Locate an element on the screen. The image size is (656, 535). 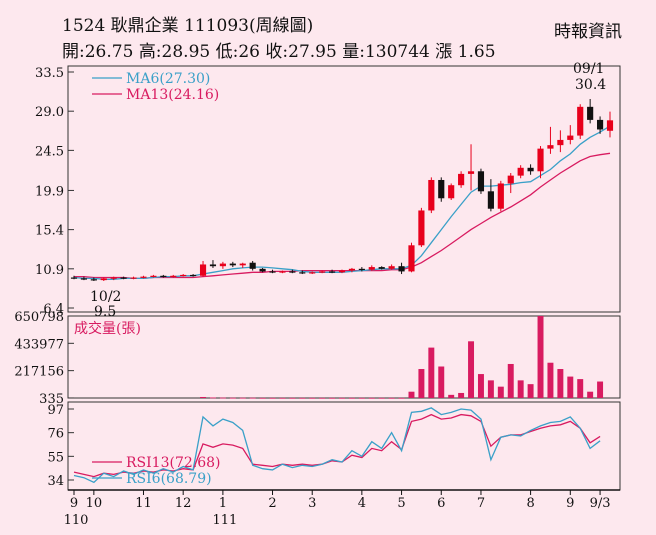
price-tick-label: 33.5 is located at coordinates (49, 73).